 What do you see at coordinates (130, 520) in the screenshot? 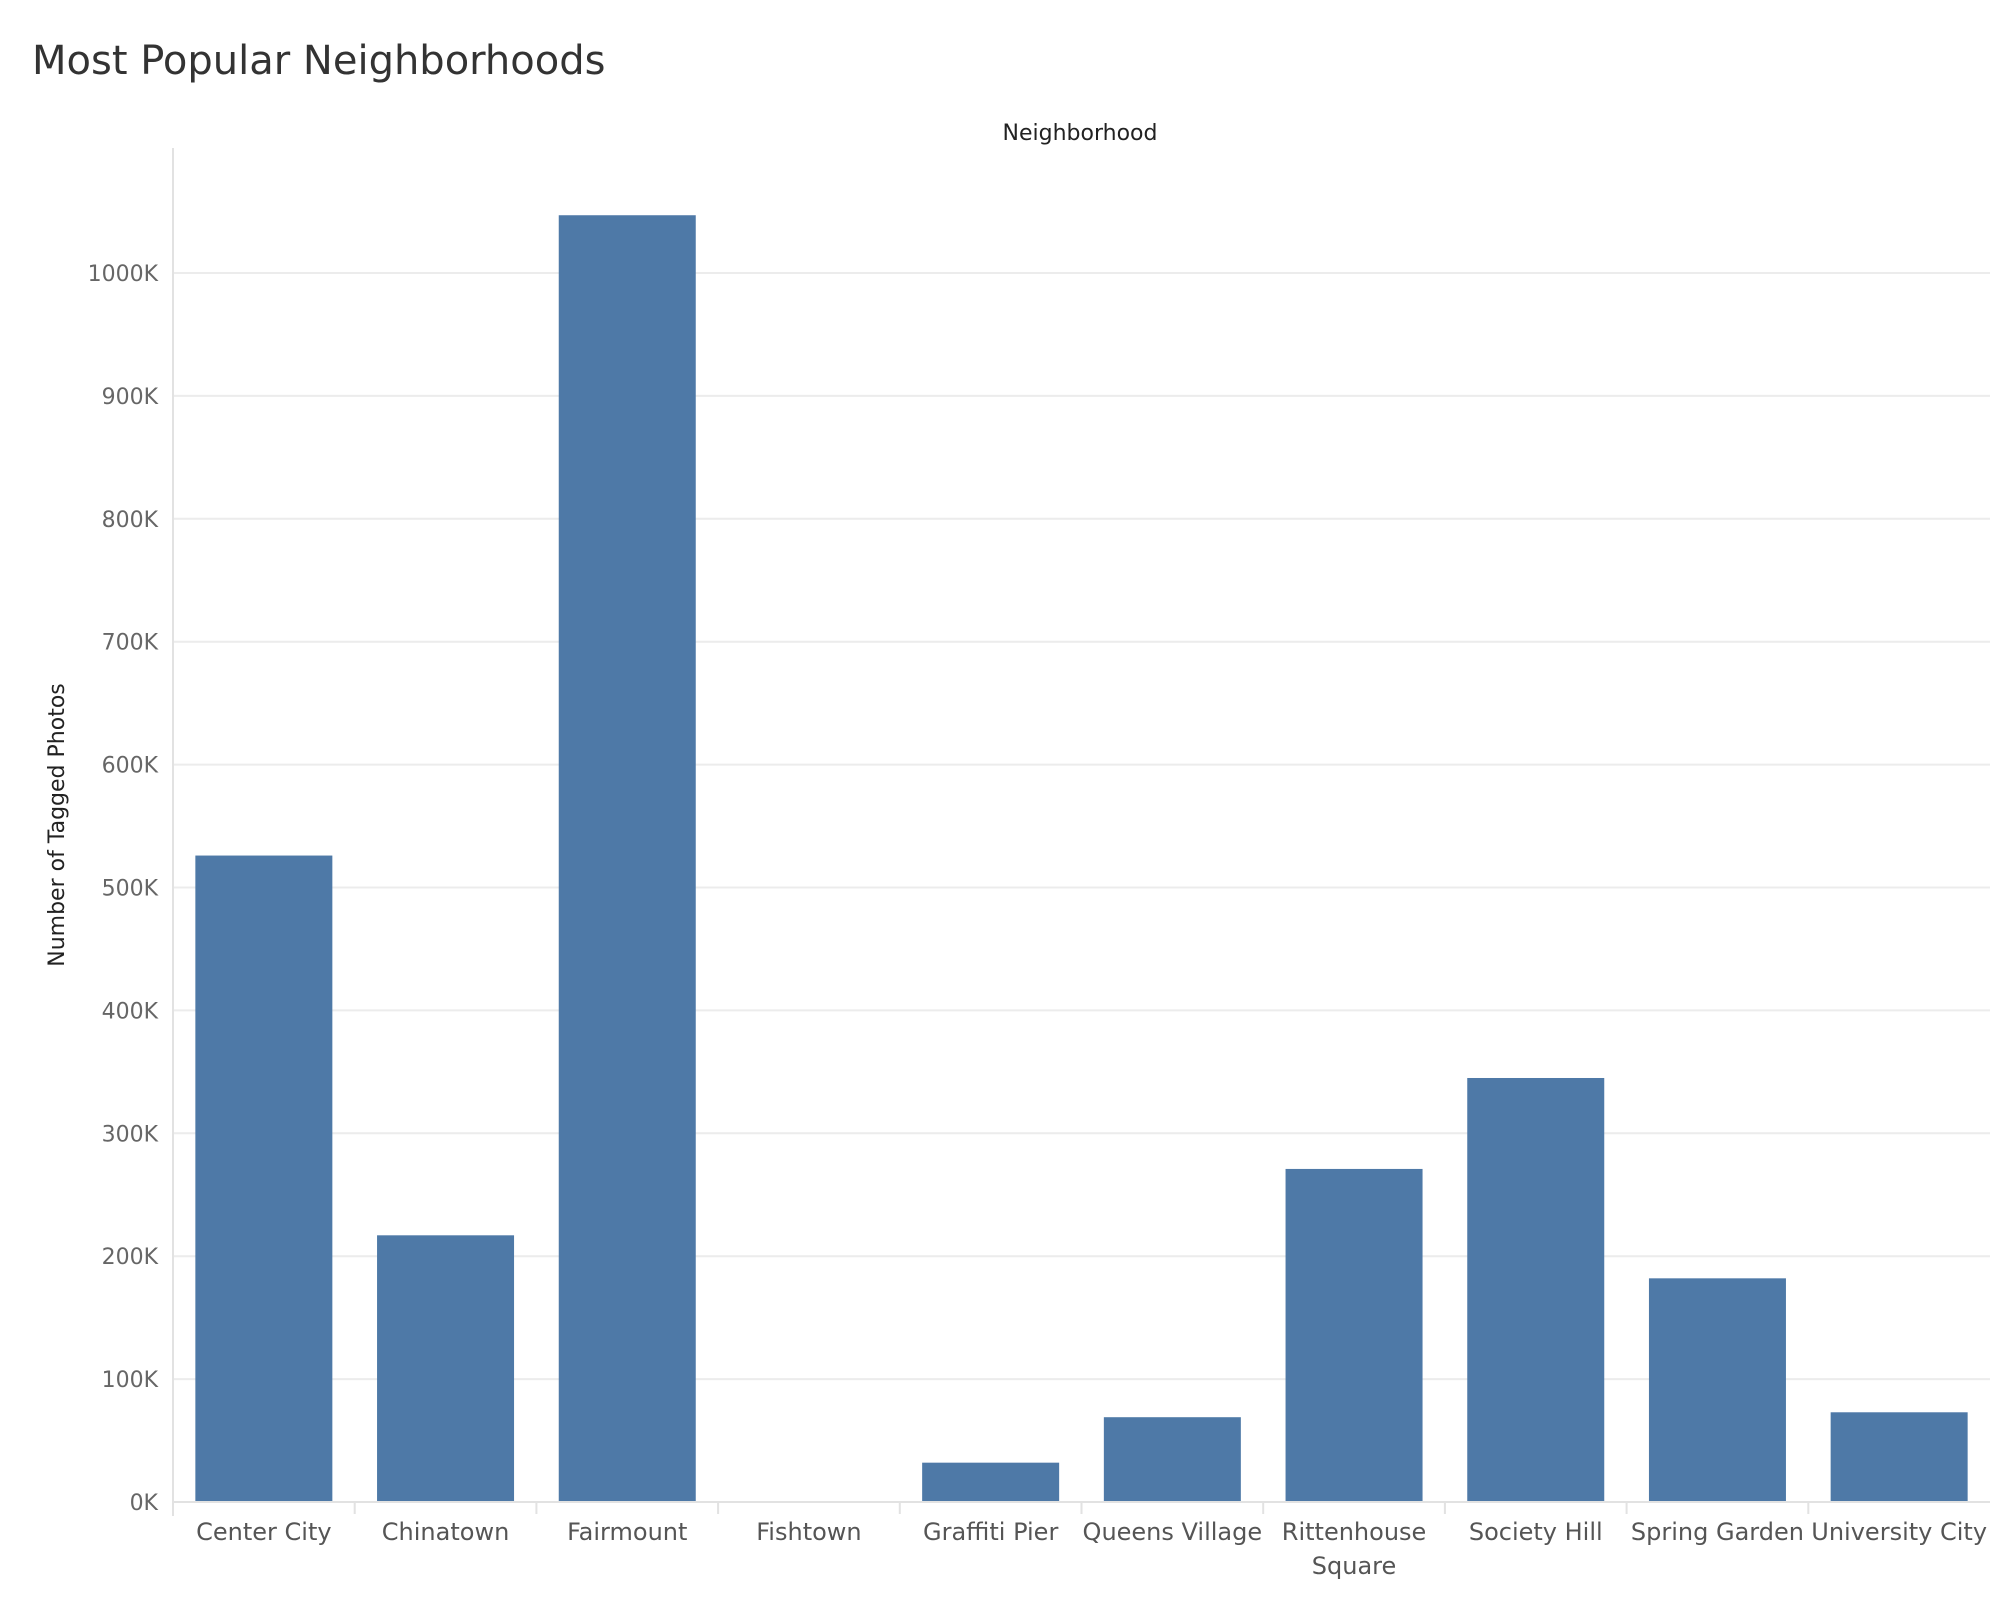
I see `y-tick-label: 800K` at bounding box center [130, 520].